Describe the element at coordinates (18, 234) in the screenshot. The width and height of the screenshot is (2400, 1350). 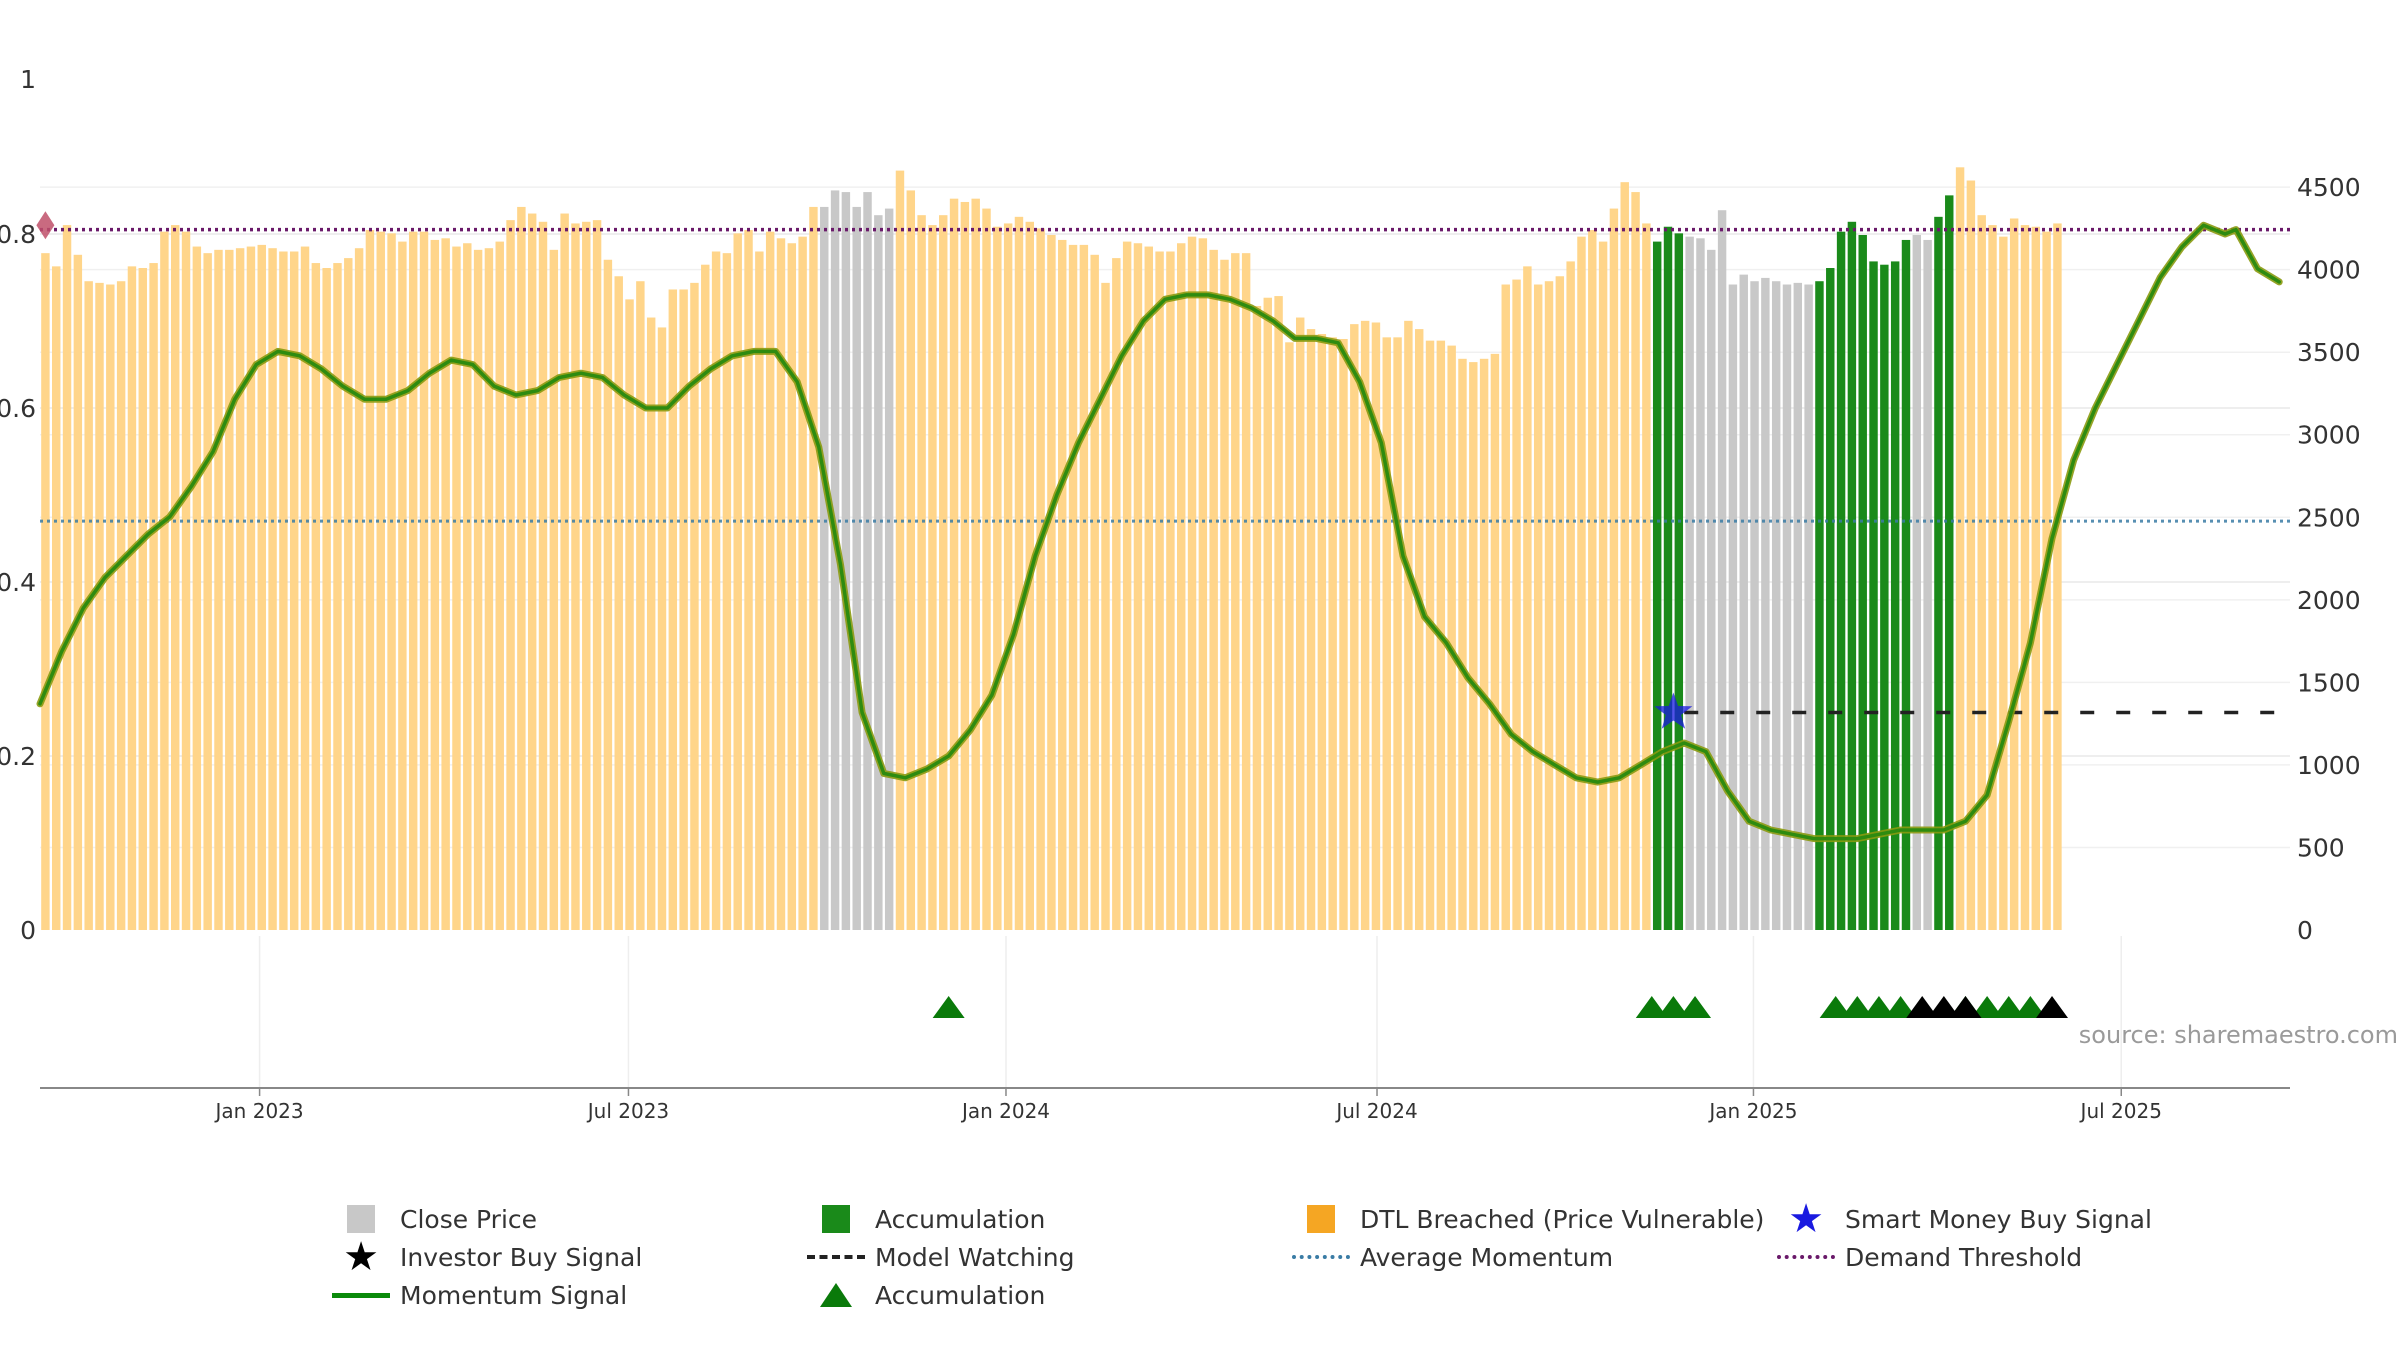
I see `left-axis-tick-label: 0.8` at that location.